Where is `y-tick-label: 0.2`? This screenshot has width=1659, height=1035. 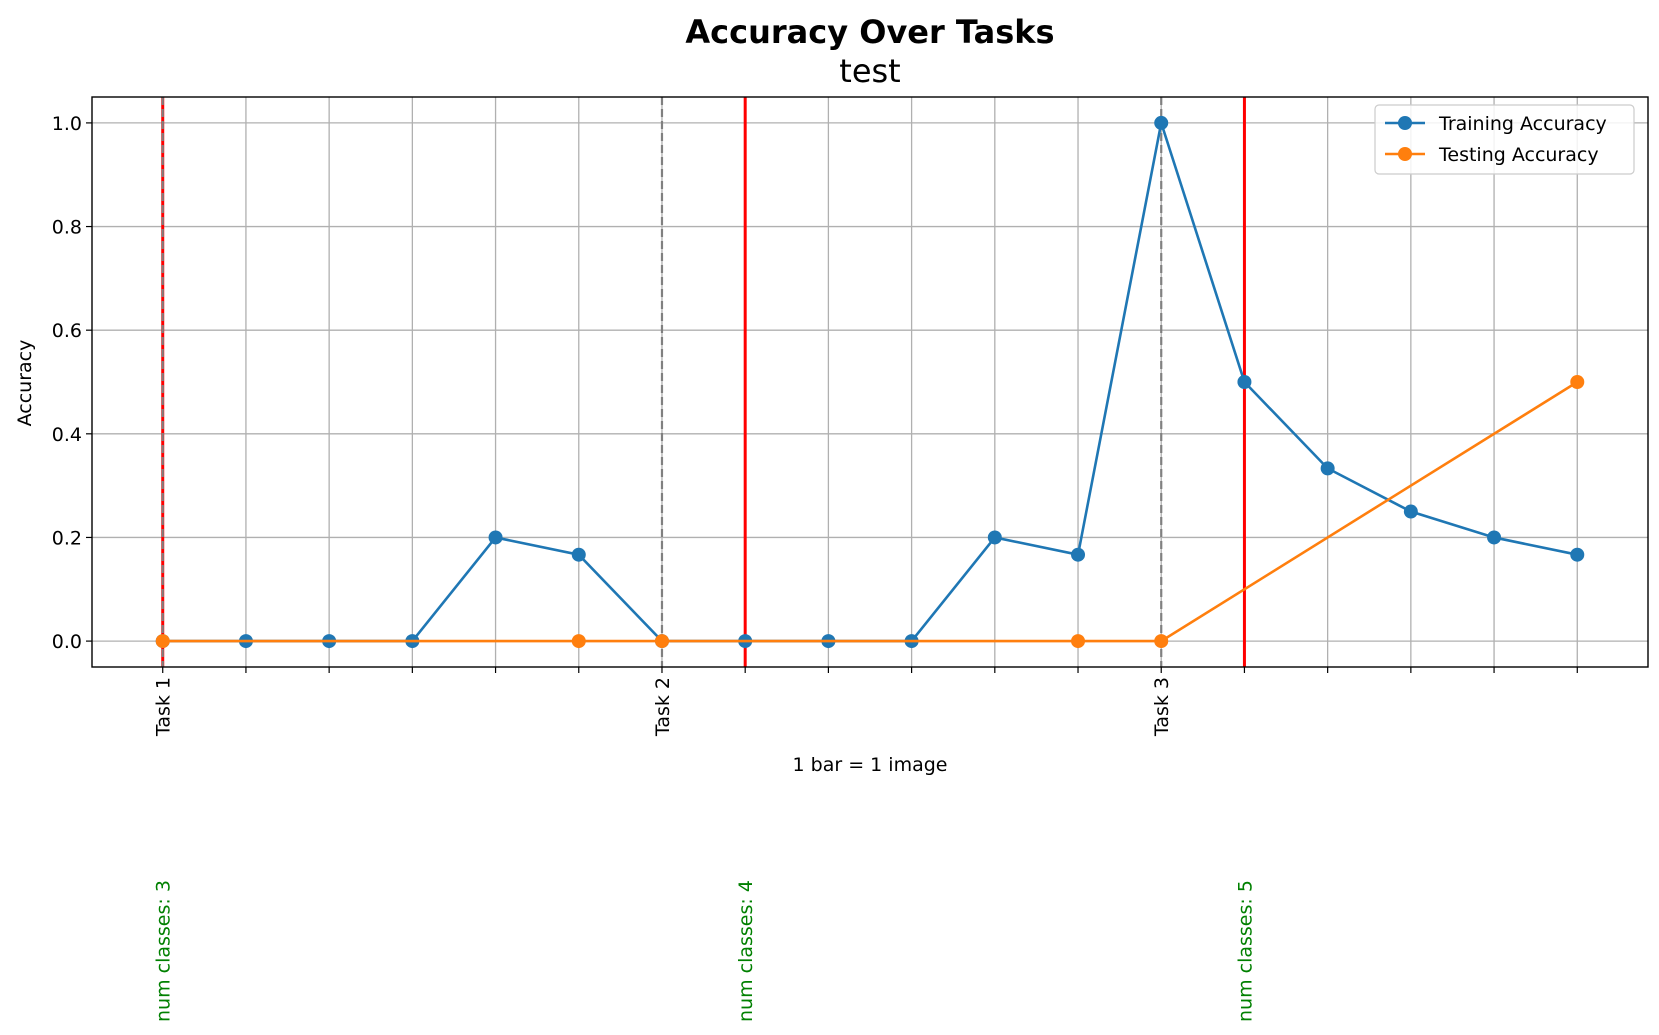 y-tick-label: 0.2 is located at coordinates (67, 538).